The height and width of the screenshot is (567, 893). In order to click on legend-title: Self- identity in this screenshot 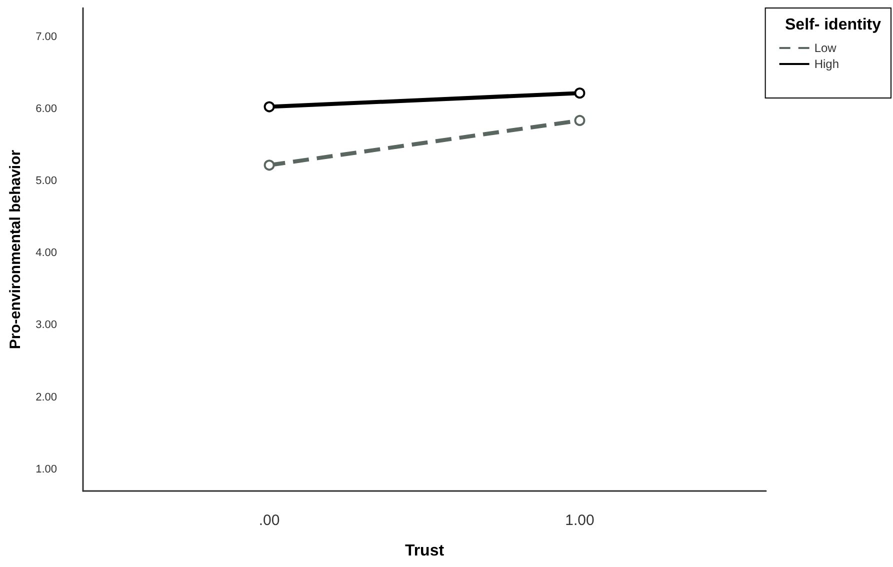, I will do `click(833, 25)`.